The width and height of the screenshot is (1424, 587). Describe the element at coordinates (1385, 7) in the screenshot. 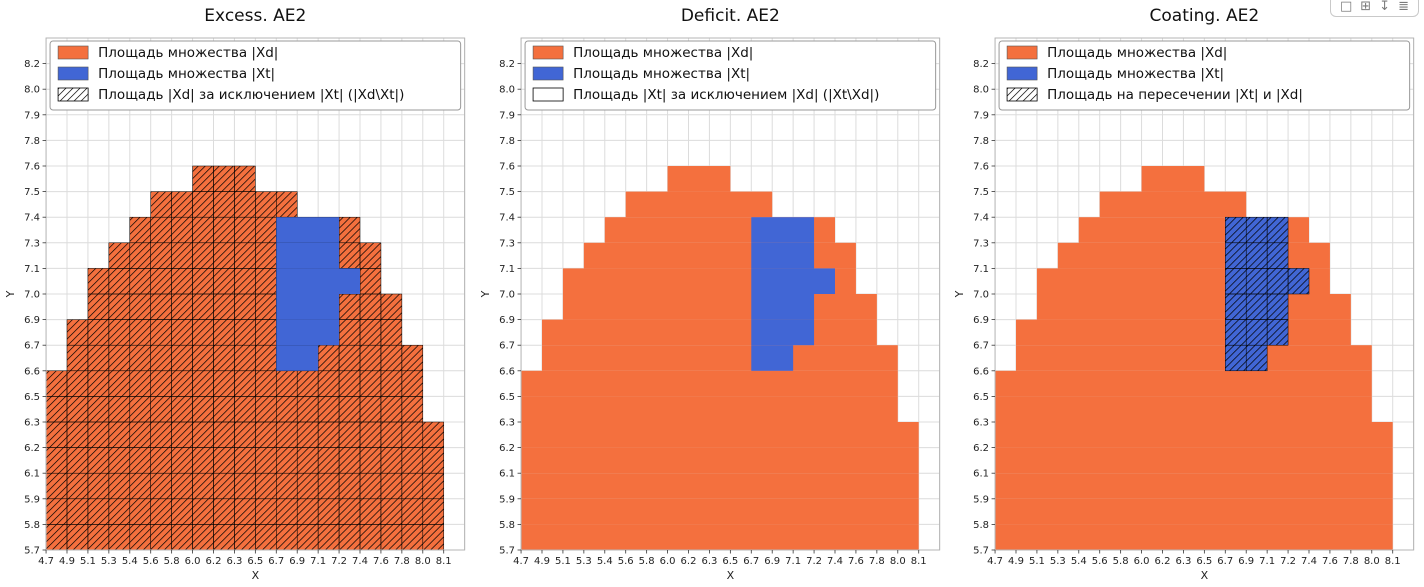

I see `download-icon: ↧` at that location.